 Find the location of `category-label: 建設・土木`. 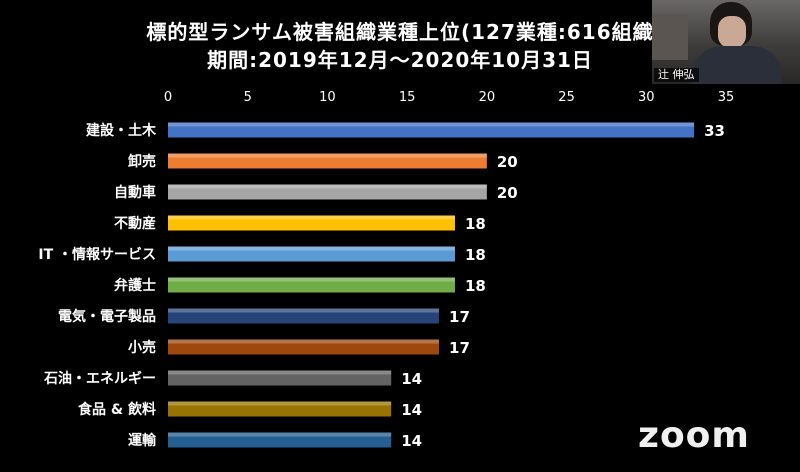

category-label: 建設・土木 is located at coordinates (121, 130).